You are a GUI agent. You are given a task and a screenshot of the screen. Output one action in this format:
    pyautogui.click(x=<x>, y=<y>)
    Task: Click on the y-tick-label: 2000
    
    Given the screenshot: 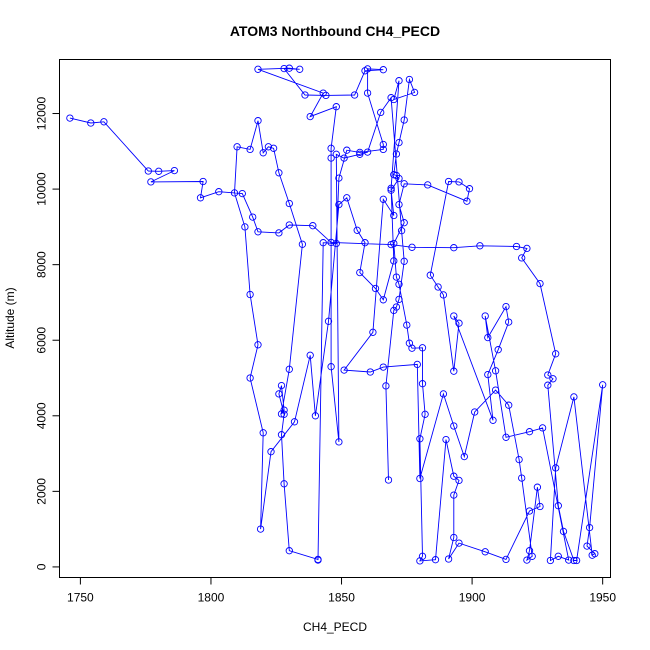 What is the action you would take?
    pyautogui.click(x=42, y=491)
    